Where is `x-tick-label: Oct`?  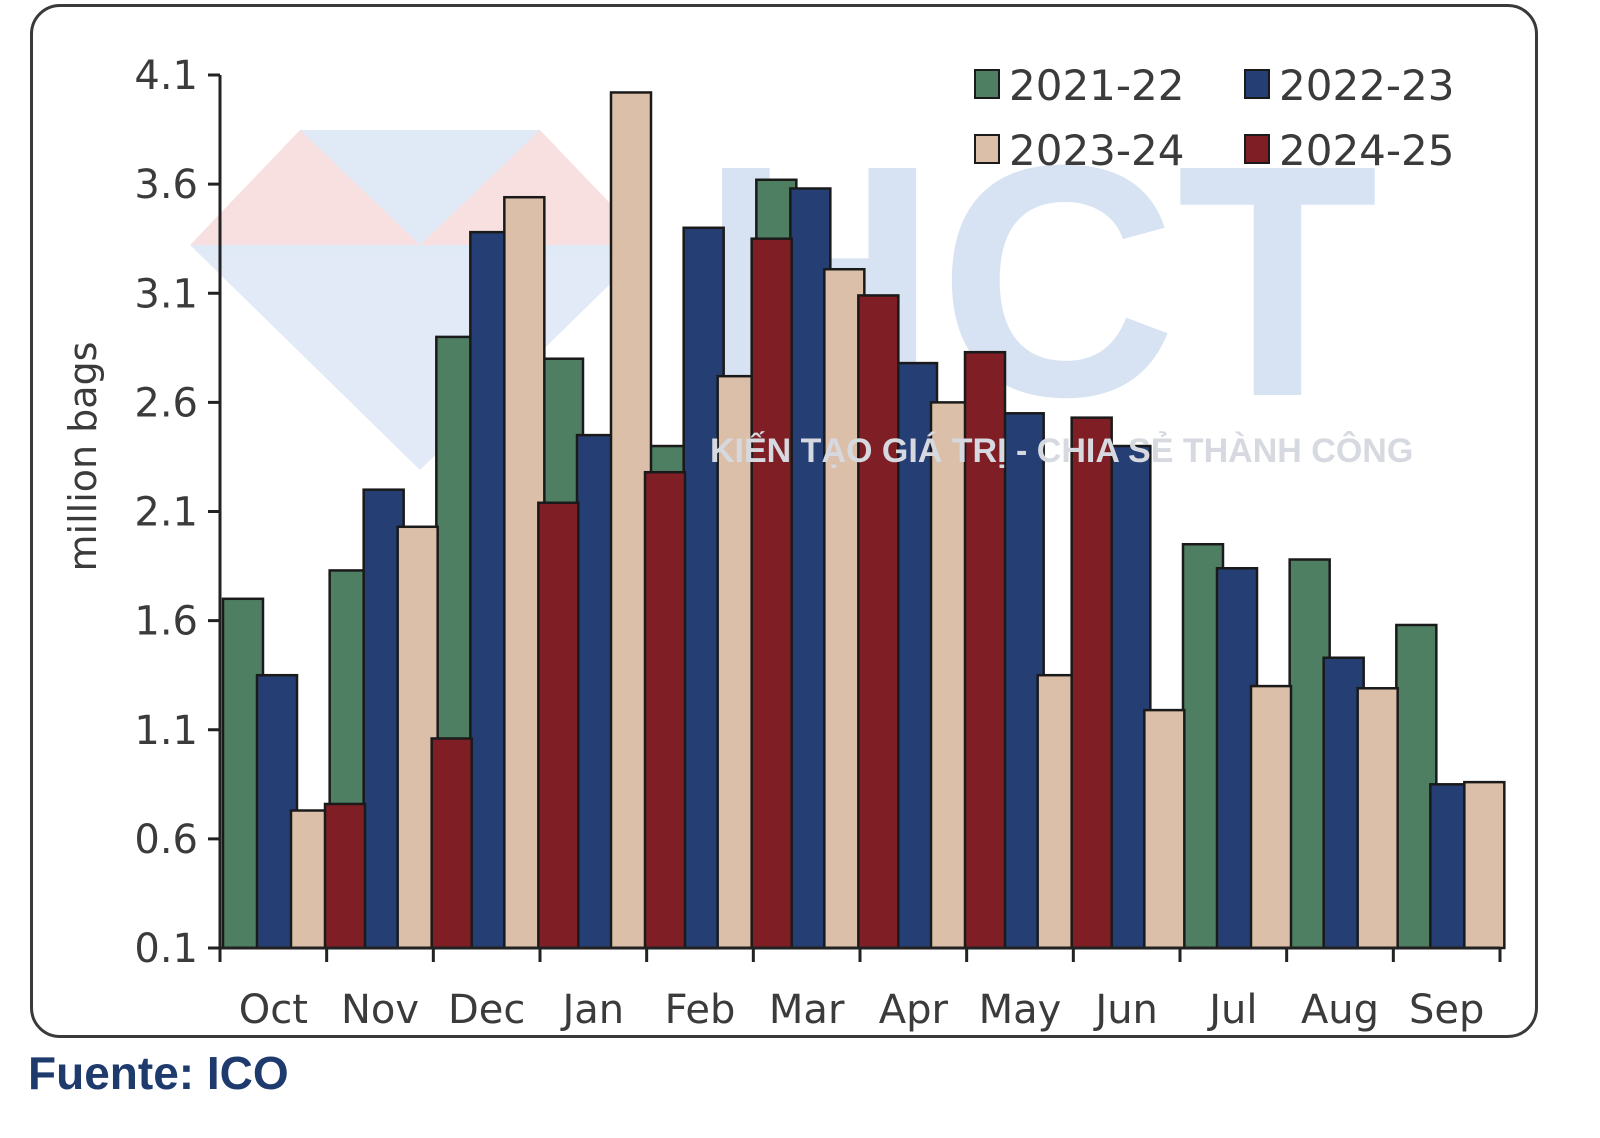
x-tick-label: Oct is located at coordinates (273, 1010).